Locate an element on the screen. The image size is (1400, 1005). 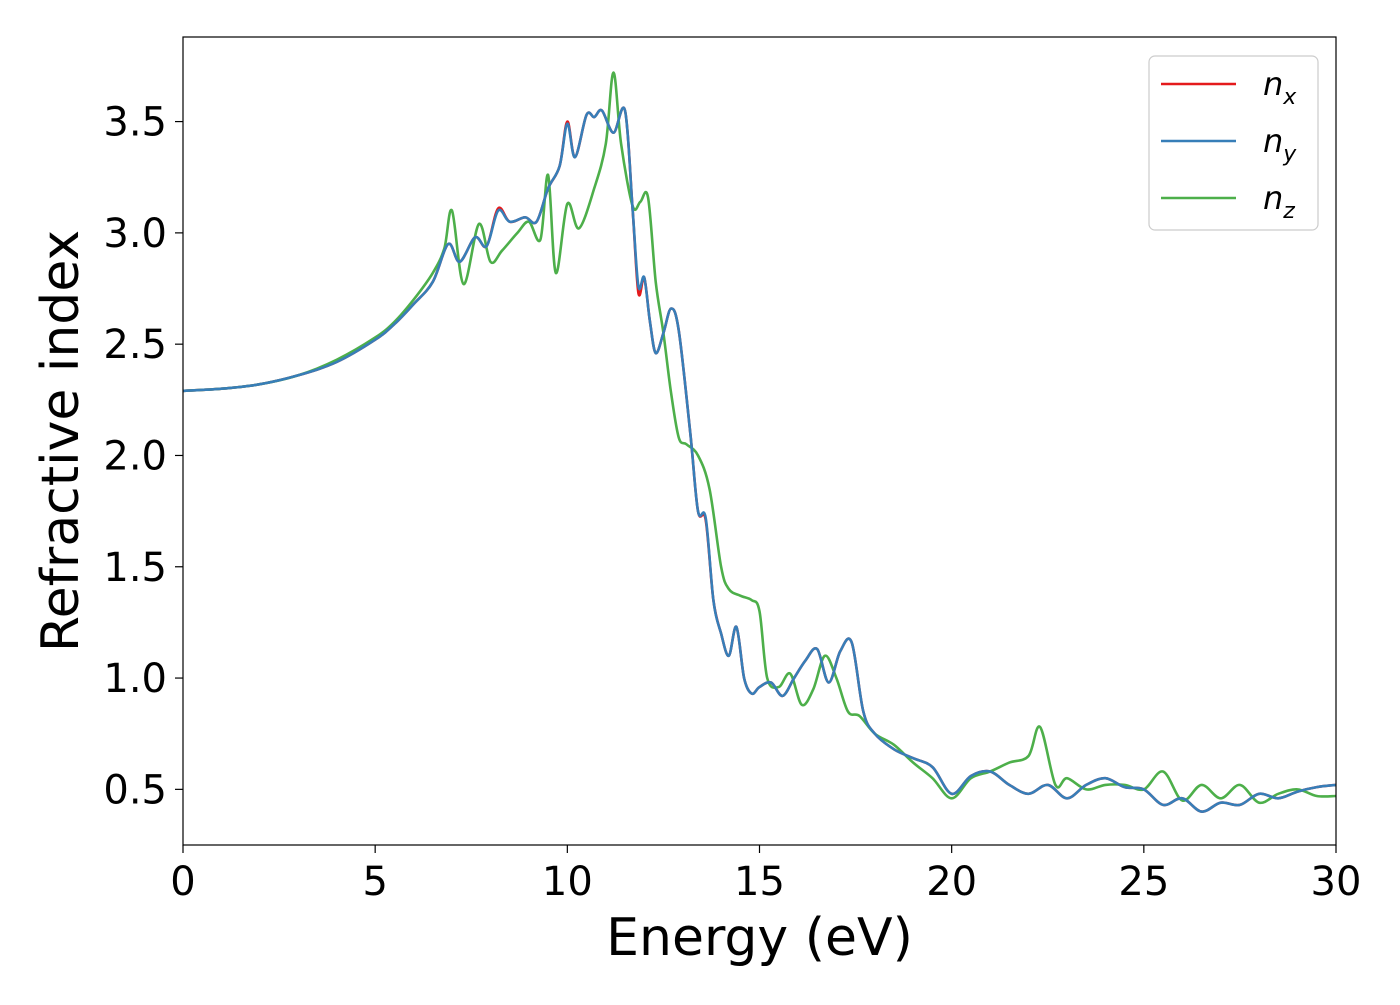
y-axis: 0.5 1.0 1.5 2.0 2.5 3.0 3.5 is located at coordinates (143, 456).